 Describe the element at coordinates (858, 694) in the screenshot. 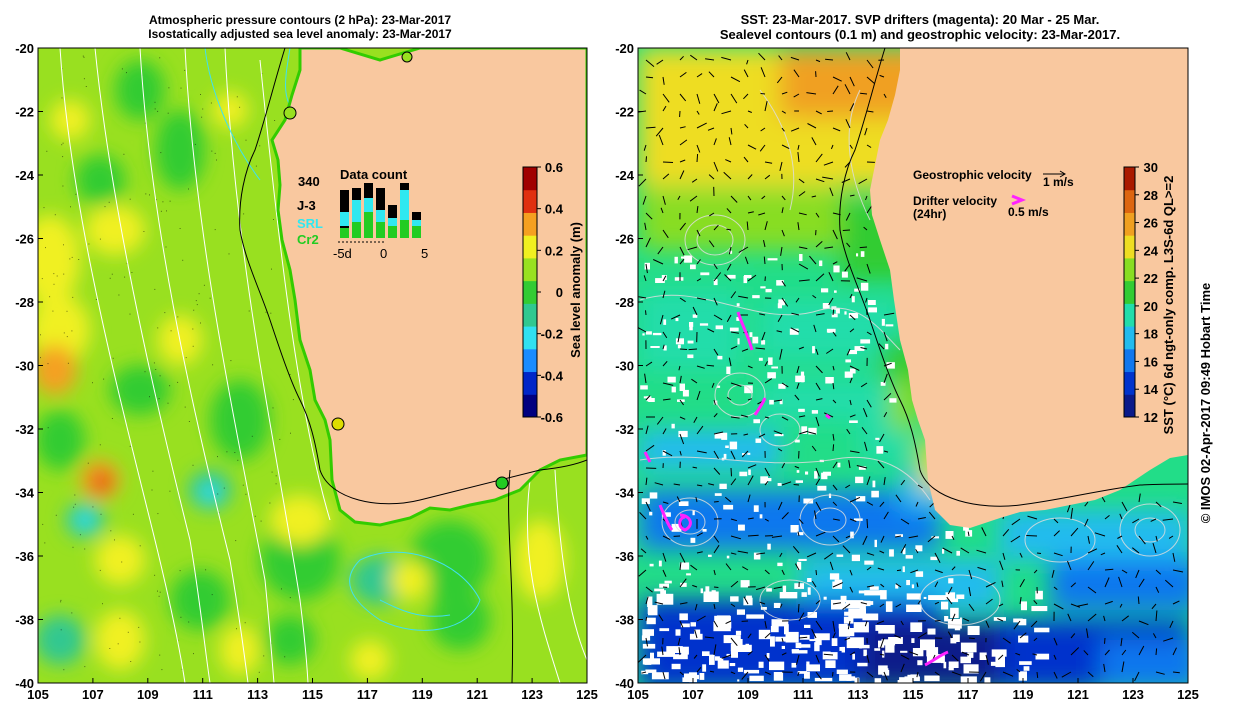

I see `lon-tick-label: 113` at that location.